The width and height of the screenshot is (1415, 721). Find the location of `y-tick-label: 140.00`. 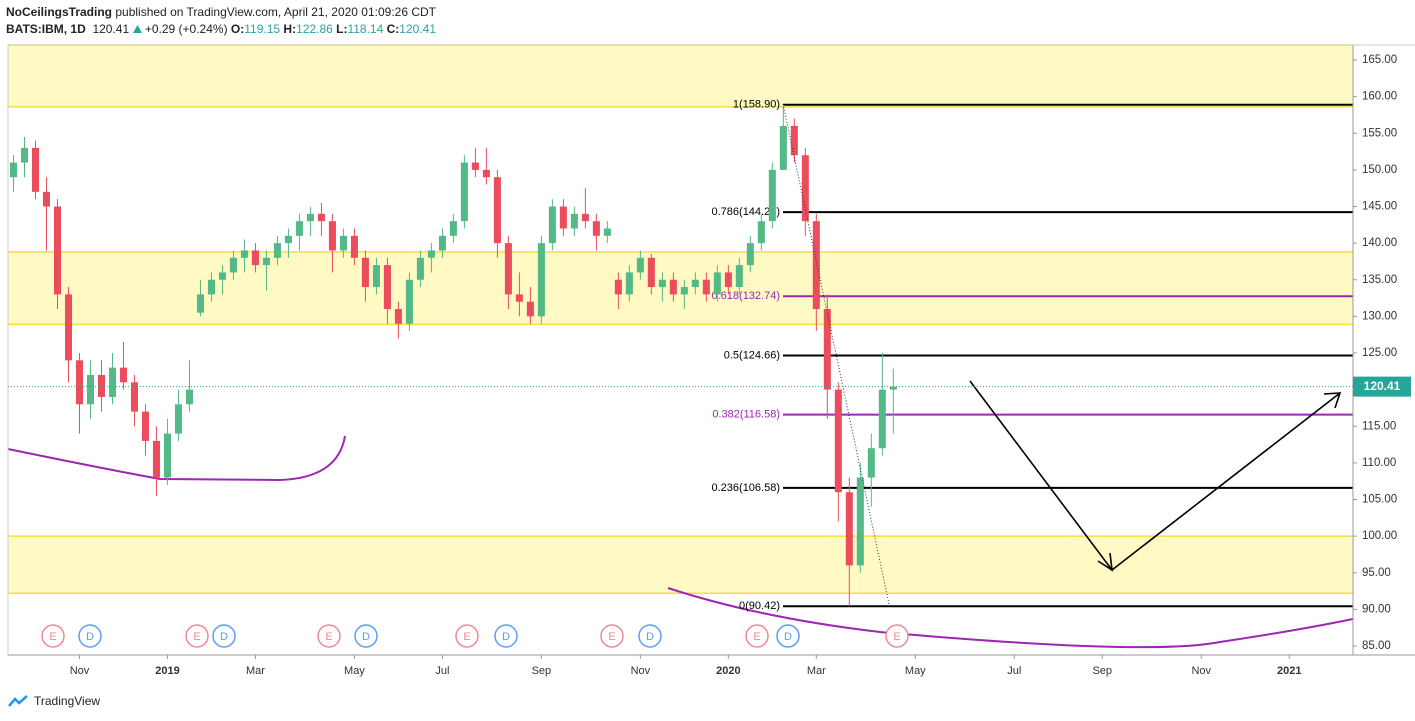

y-tick-label: 140.00 is located at coordinates (1379, 243).